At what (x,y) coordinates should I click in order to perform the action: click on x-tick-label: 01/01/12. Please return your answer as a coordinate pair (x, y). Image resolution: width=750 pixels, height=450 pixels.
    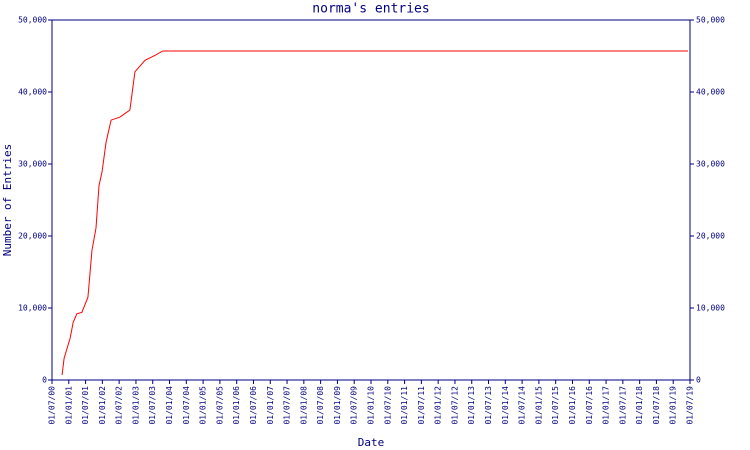
    Looking at the image, I should click on (438, 405).